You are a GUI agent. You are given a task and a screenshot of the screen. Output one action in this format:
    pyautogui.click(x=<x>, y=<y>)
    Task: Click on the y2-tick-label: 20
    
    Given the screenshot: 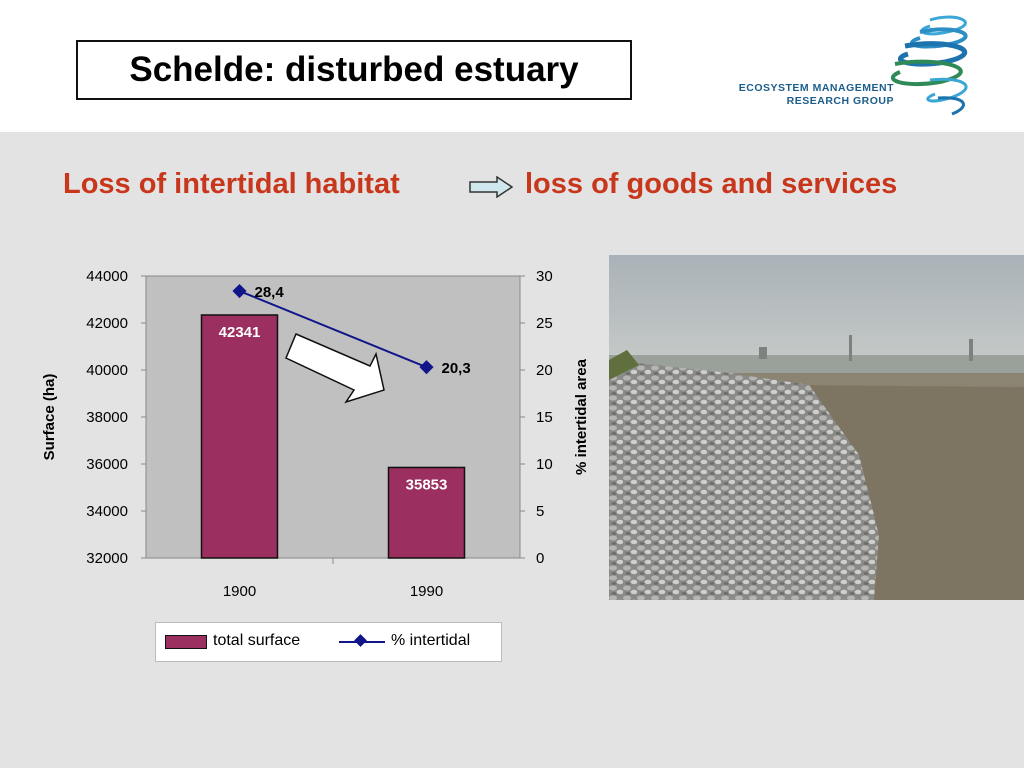 What is the action you would take?
    pyautogui.click(x=544, y=370)
    